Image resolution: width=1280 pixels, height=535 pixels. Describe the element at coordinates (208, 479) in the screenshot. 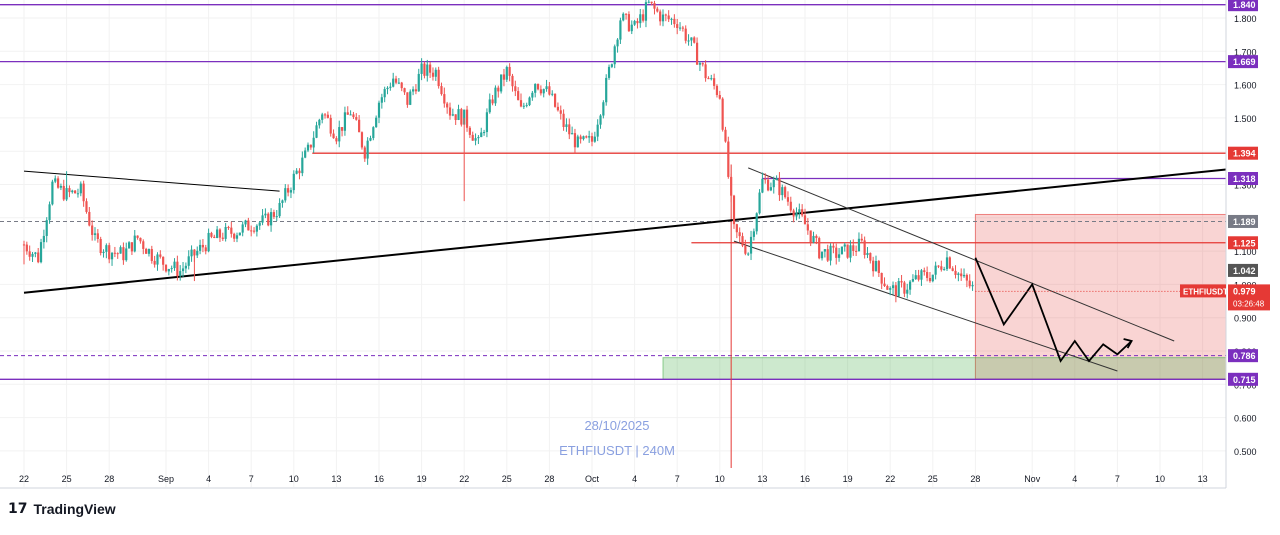

I see `time-tick-label: 4` at that location.